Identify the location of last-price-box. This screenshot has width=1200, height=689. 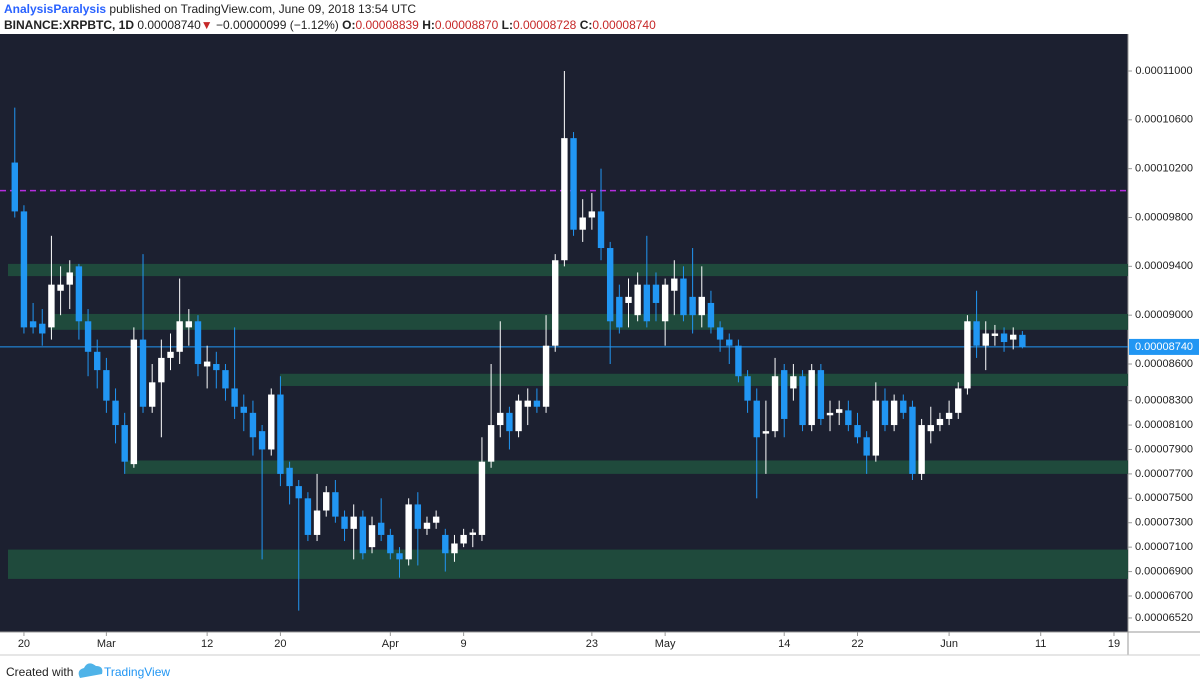
(1164, 346).